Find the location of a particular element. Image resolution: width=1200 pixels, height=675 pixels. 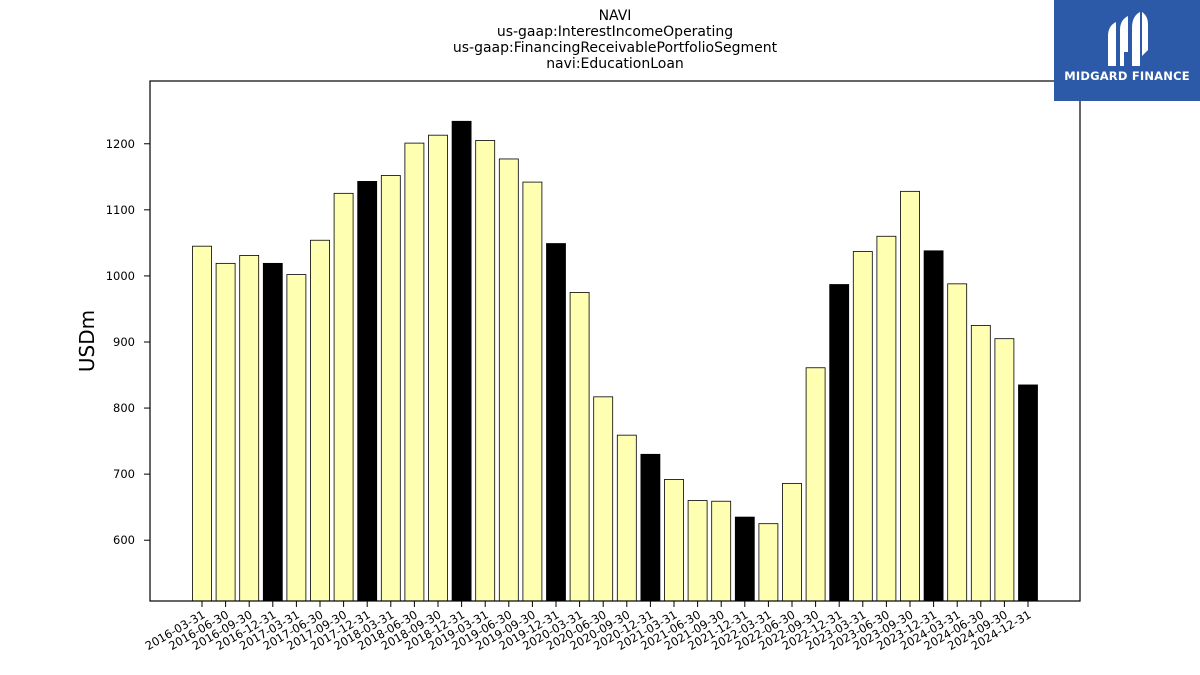

y-axis-label: USDm is located at coordinates (87, 341).